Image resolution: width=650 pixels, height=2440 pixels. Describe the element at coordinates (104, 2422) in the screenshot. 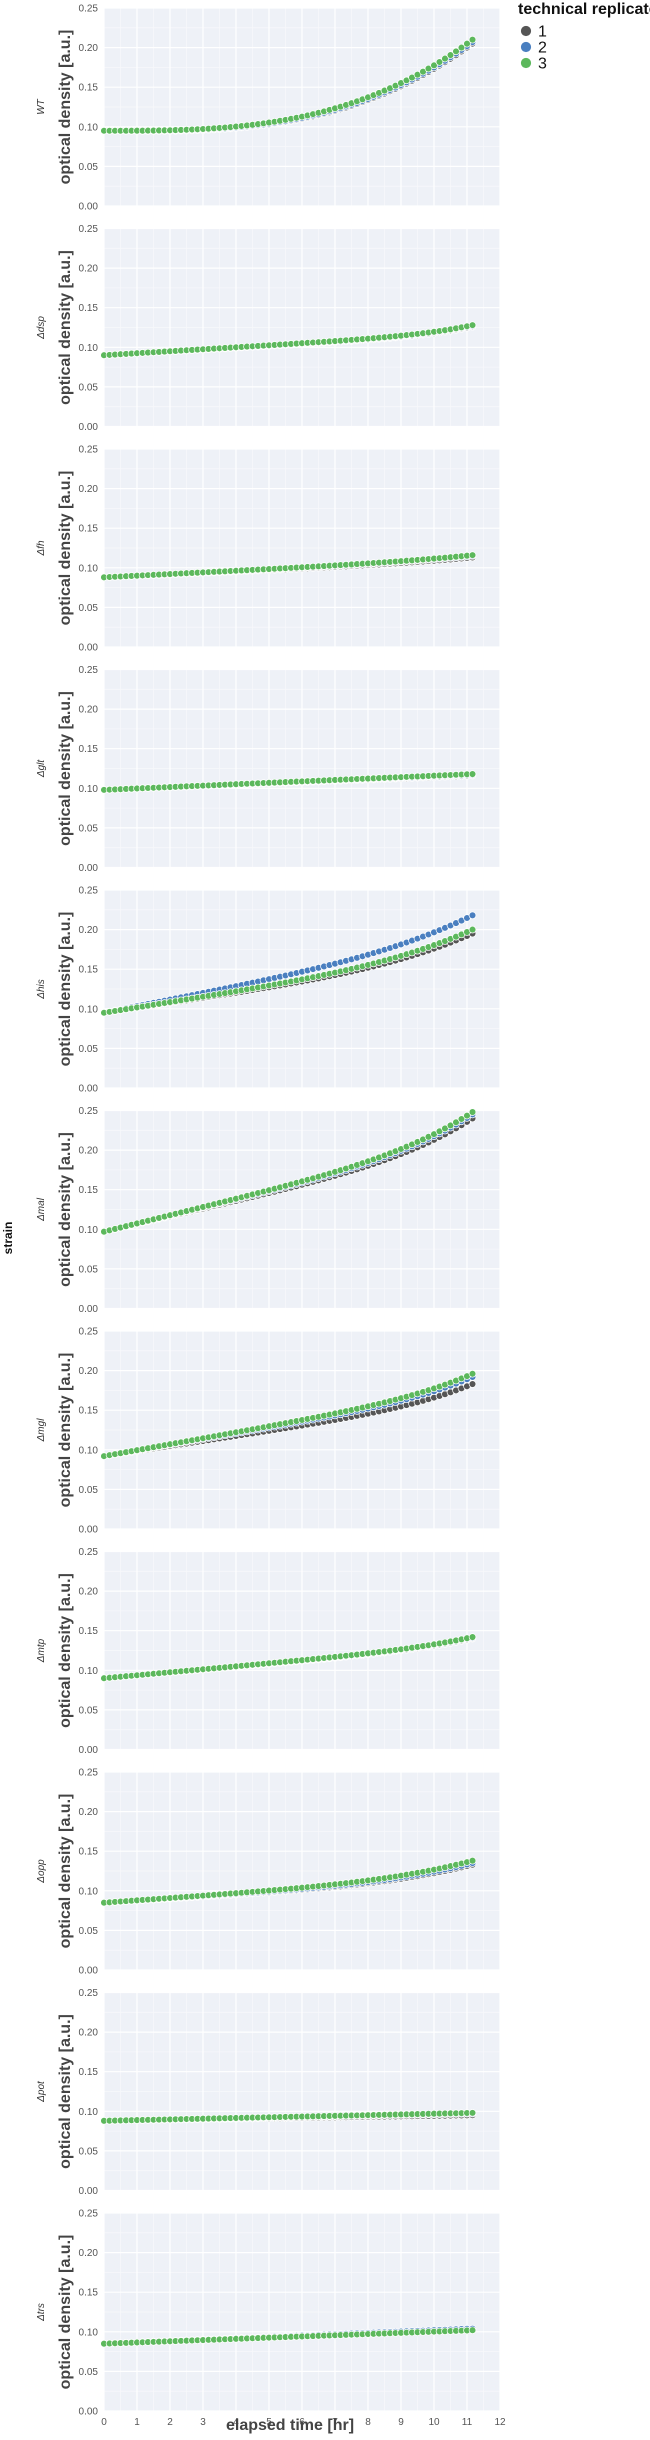

I see `x-tick-label: 0` at that location.